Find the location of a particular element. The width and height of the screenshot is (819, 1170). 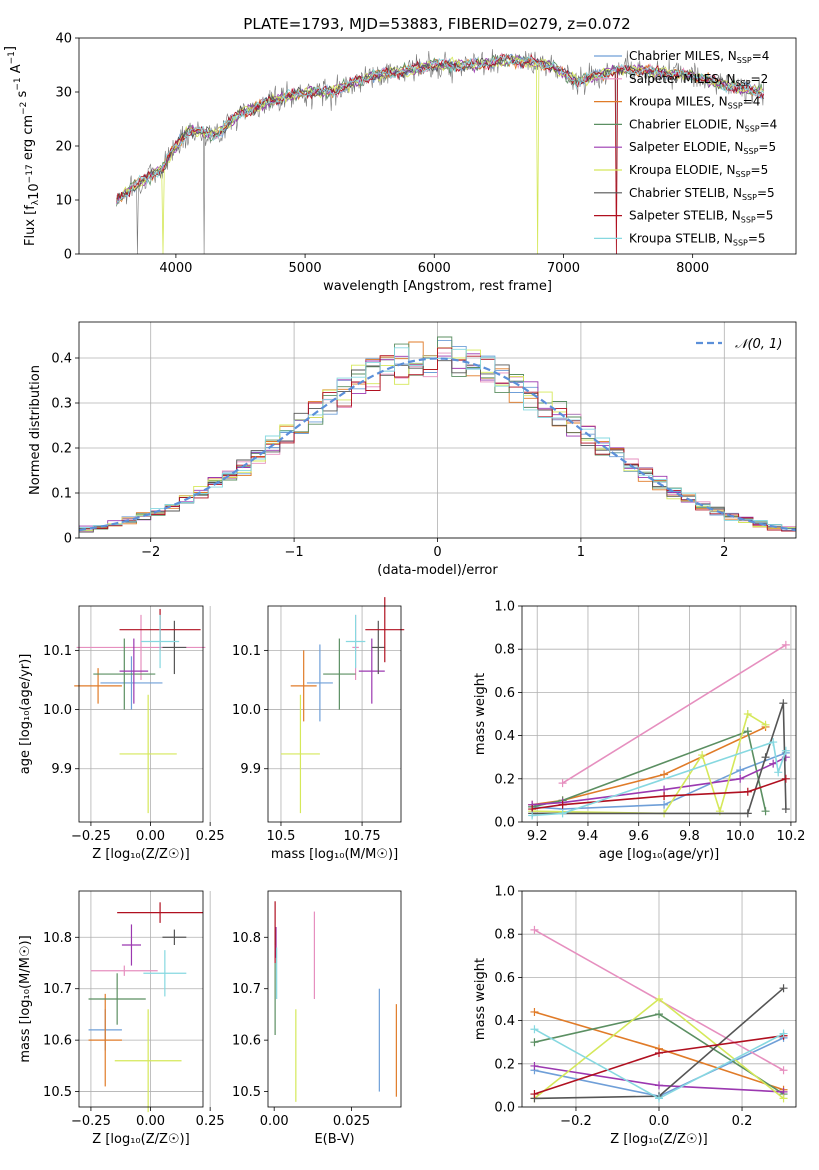

panel-weight-vs-Z: −0.2 0.0 0.2 0.0 0.2 0.4 0.6 0.8 1.0 is located at coordinates (645, 1007).